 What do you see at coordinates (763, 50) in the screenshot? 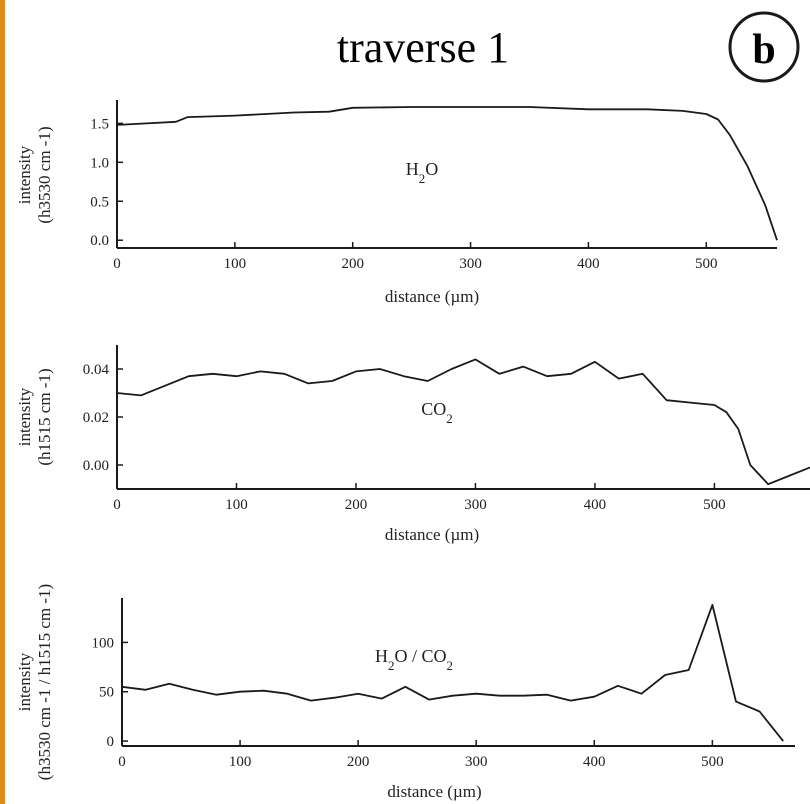
I see `panel-label: b` at bounding box center [763, 50].